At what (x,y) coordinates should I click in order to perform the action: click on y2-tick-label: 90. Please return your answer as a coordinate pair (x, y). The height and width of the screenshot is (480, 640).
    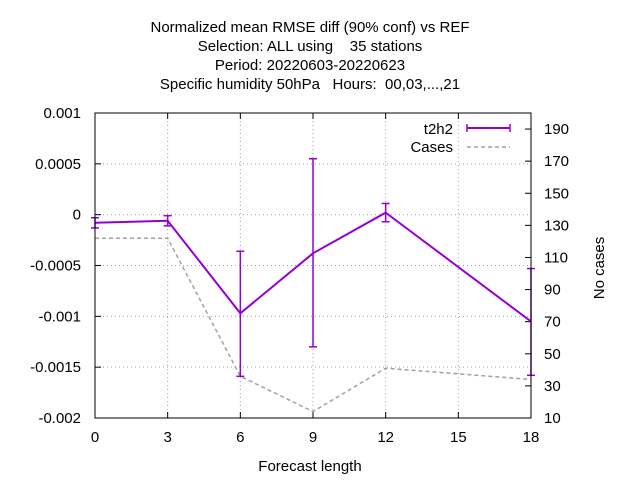
    Looking at the image, I should click on (552, 290).